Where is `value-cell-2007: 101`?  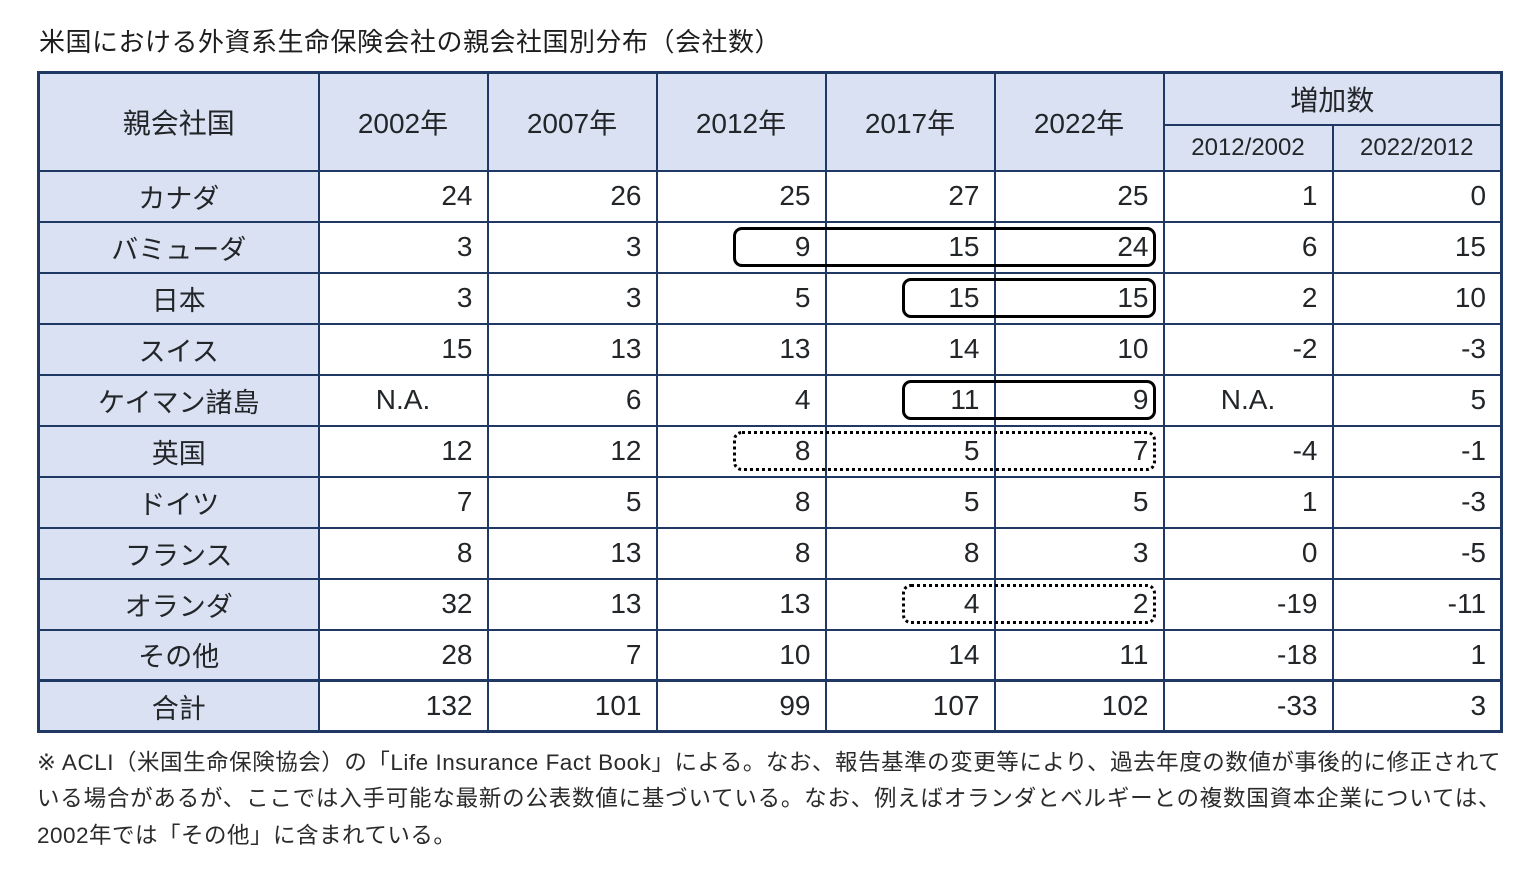 value-cell-2007: 101 is located at coordinates (572, 706).